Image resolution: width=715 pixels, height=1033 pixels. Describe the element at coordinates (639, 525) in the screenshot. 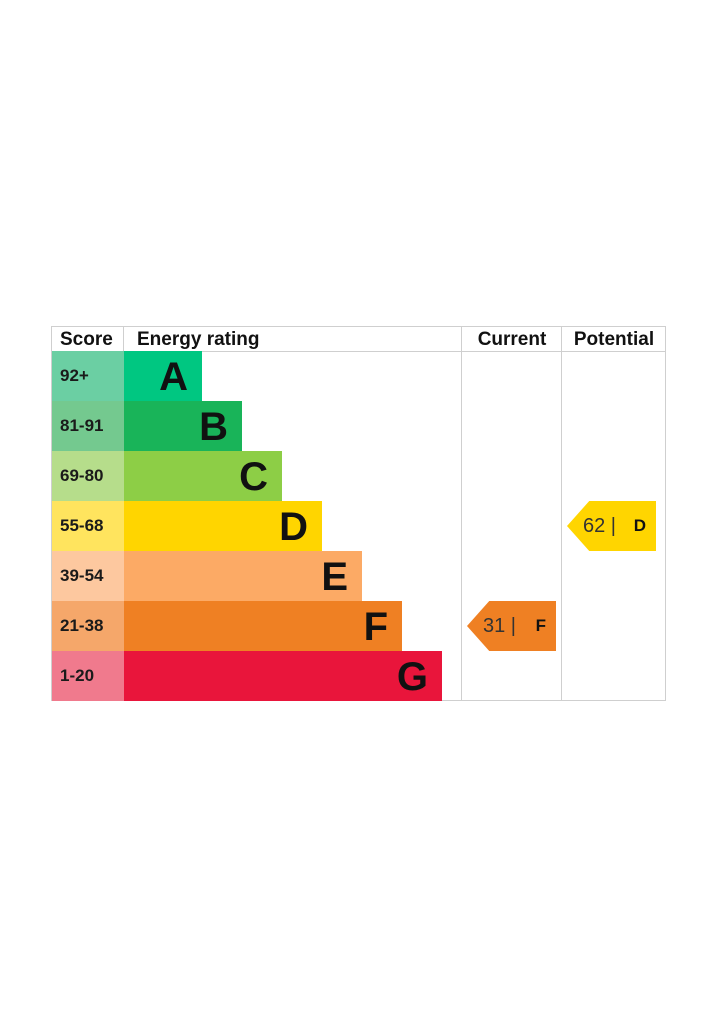

I see `potential-rating-letter: D` at that location.